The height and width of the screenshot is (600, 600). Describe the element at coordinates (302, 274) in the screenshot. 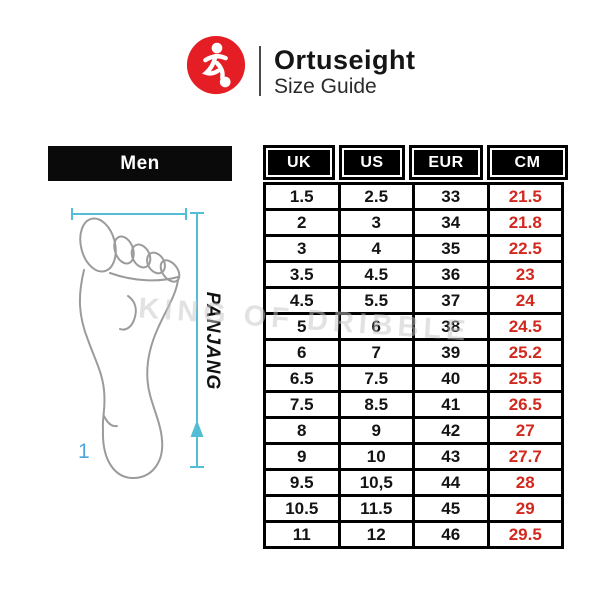

I see `cell-uk: 3.5` at that location.